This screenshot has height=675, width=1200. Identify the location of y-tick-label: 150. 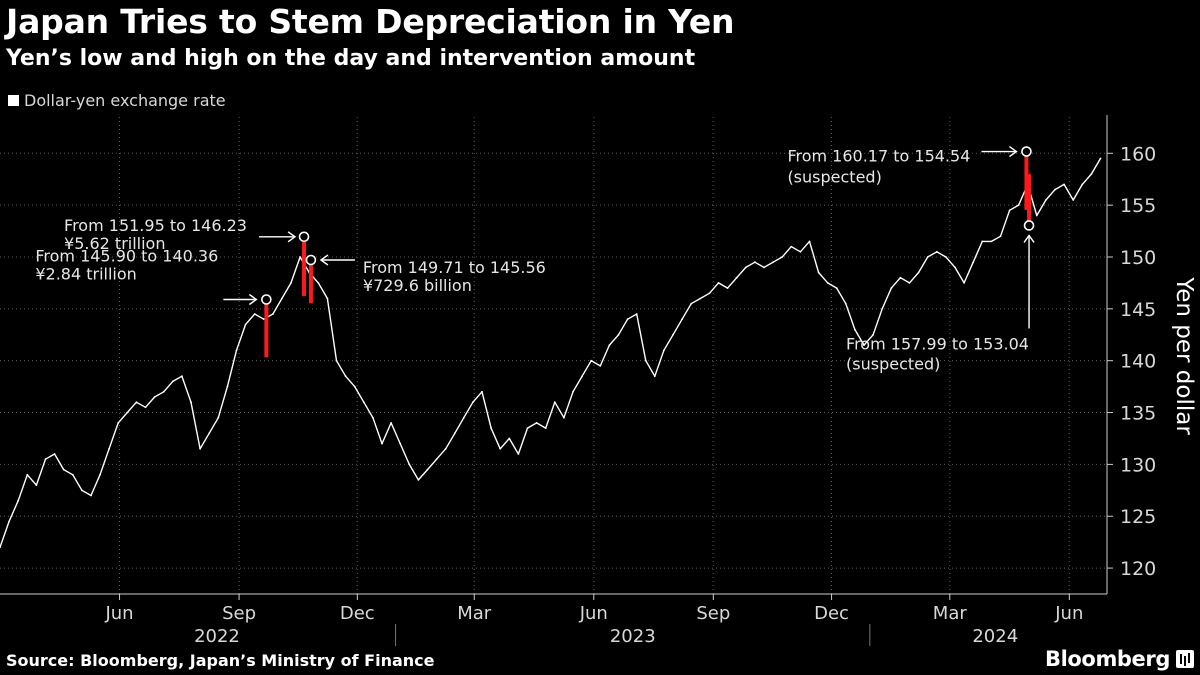
(1138, 258).